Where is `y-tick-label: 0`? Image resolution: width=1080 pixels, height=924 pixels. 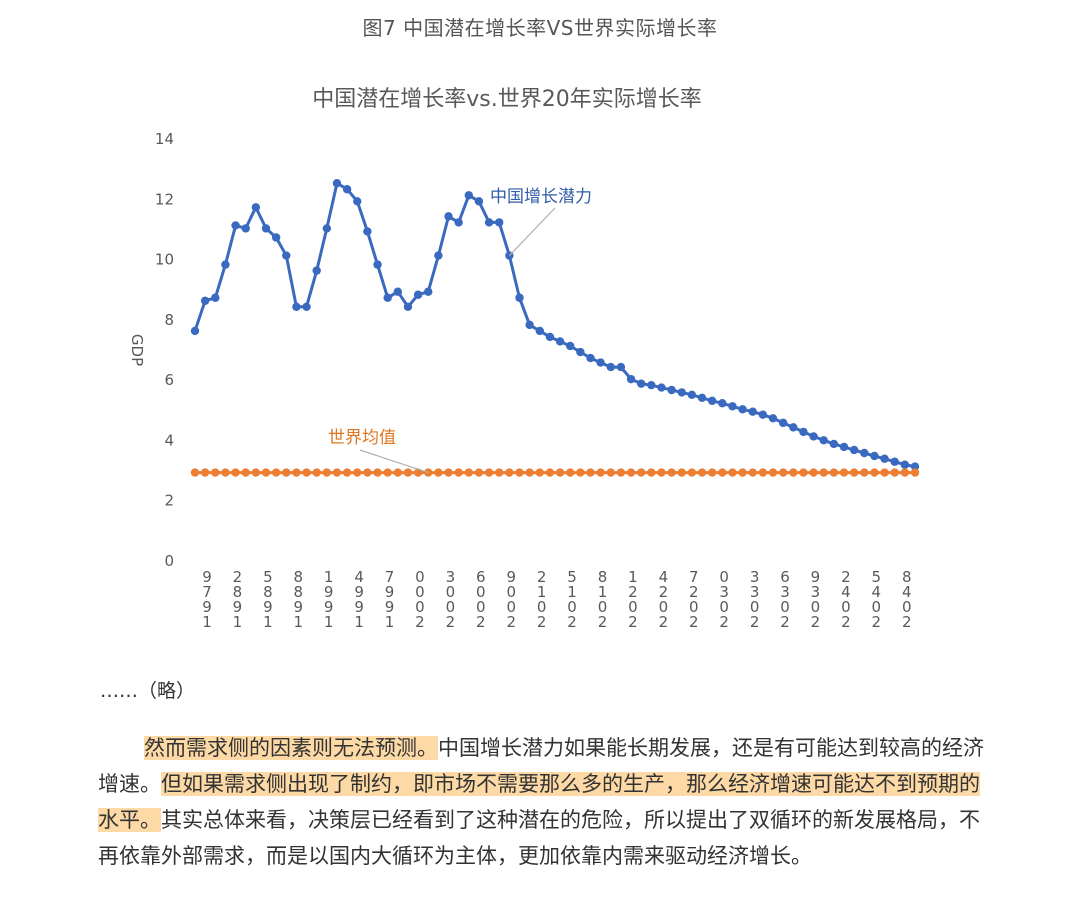
y-tick-label: 0 is located at coordinates (169, 561).